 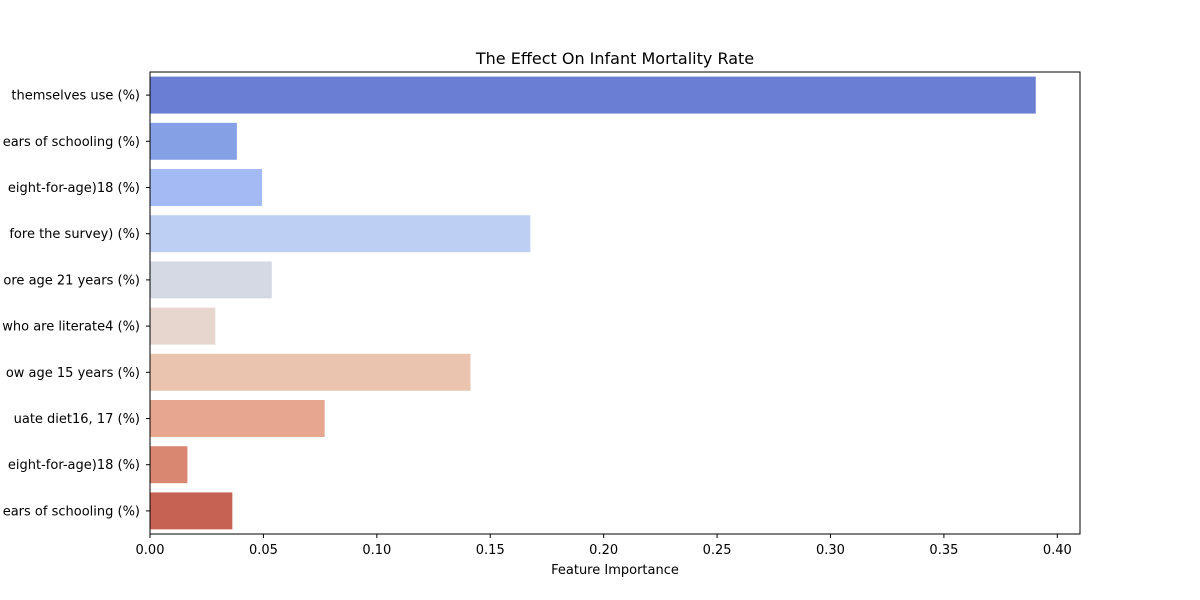 I want to click on x-tick-label-1: 0.00, so click(x=150, y=550).